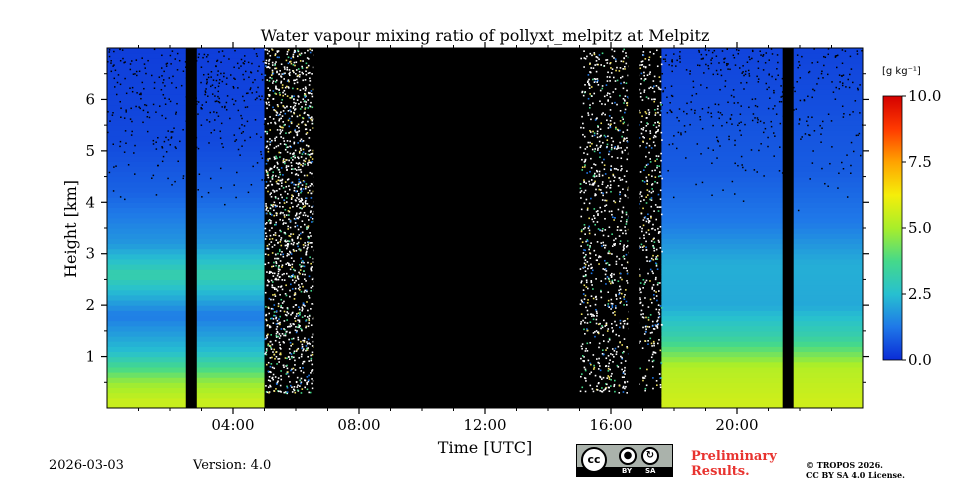 The image size is (960, 480). What do you see at coordinates (86, 465) in the screenshot?
I see `footer-date: 2026-03-03` at bounding box center [86, 465].